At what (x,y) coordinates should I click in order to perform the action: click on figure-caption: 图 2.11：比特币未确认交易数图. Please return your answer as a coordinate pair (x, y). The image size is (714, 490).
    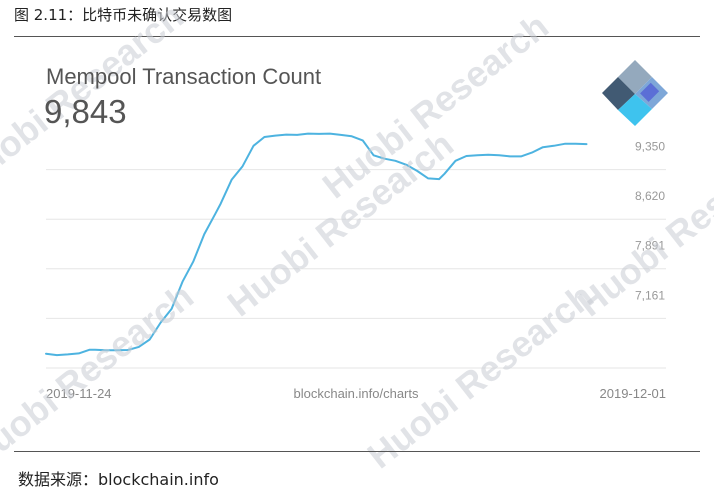
    Looking at the image, I should click on (123, 15).